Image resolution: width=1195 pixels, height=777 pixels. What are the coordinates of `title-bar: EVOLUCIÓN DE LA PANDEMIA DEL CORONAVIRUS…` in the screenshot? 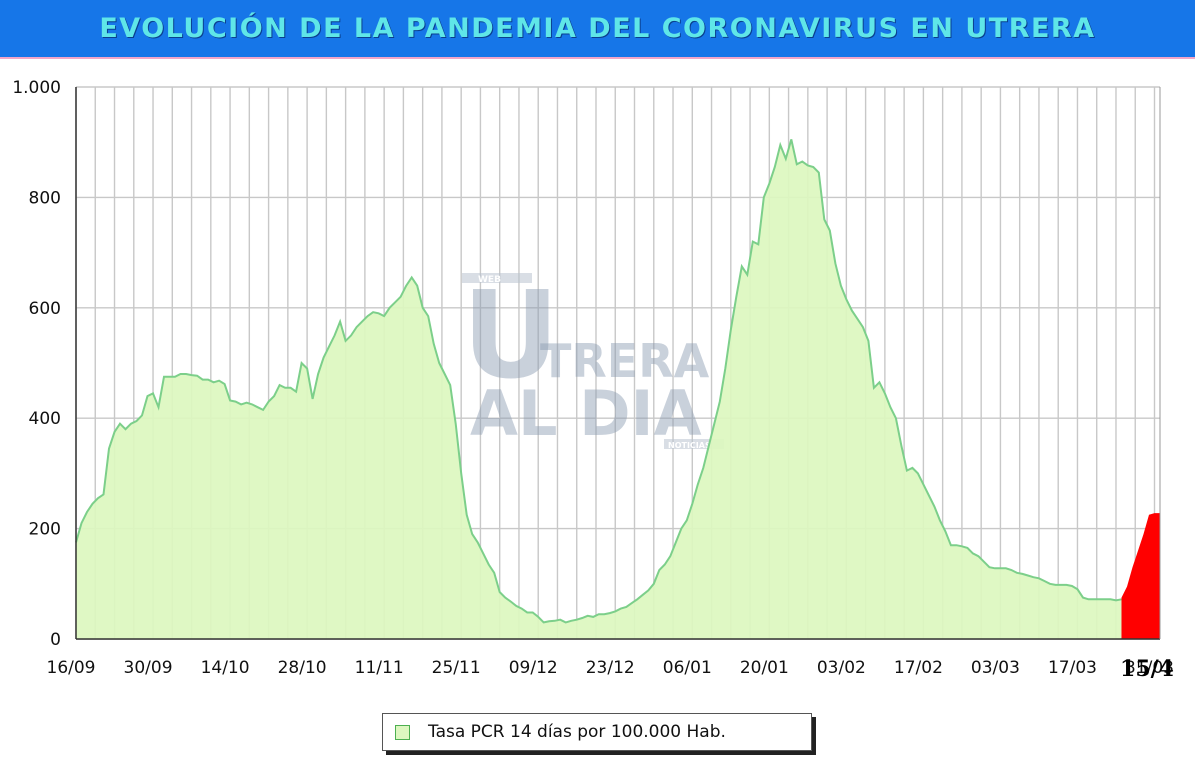 It's located at (597, 29).